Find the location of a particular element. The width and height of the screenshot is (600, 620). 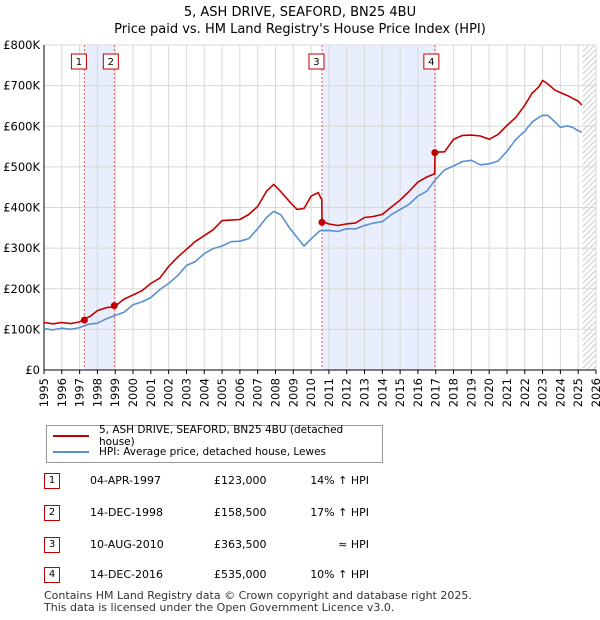

sale-price: £363,500 is located at coordinates (240, 544).